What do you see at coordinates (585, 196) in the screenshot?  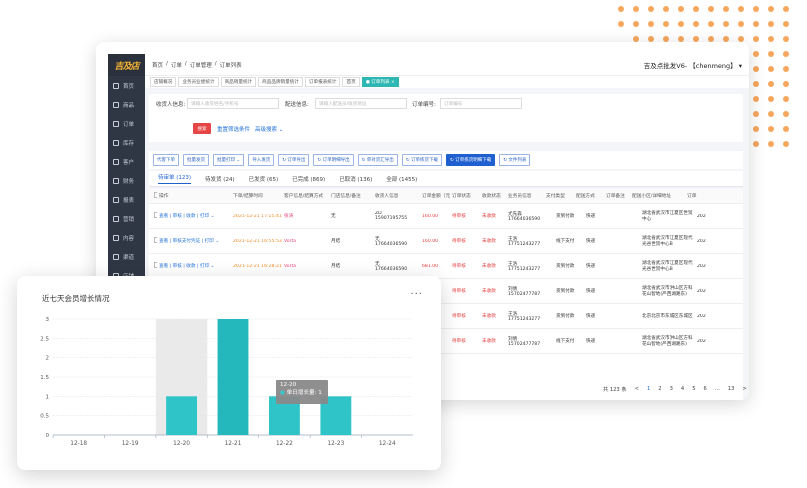 I see `column-header: 配送方式` at bounding box center [585, 196].